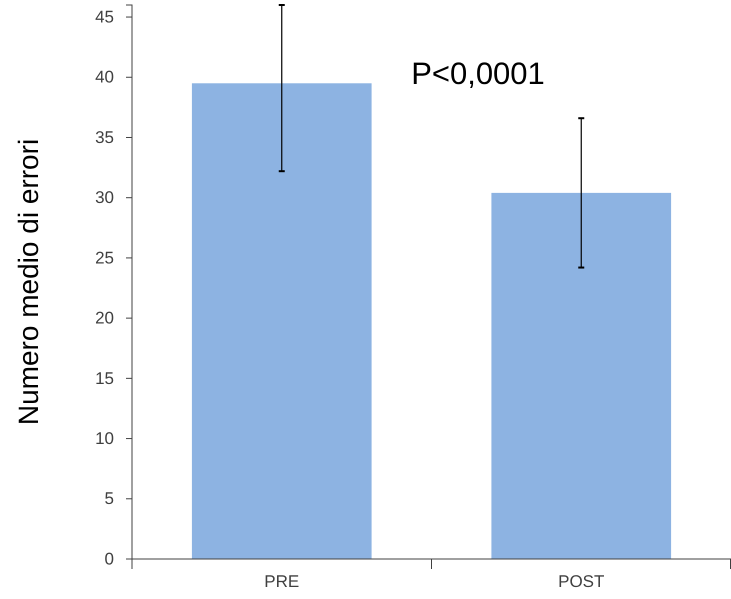 This screenshot has width=731, height=599. Describe the element at coordinates (104, 258) in the screenshot. I see `y-tick-label: 25` at that location.